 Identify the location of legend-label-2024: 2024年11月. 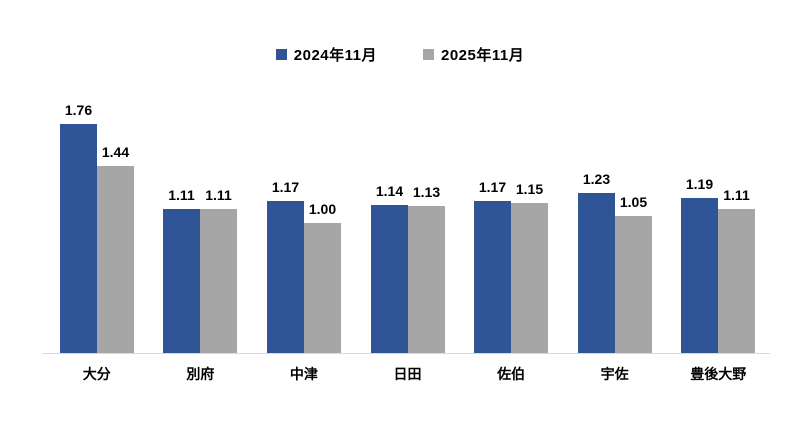
(335, 55).